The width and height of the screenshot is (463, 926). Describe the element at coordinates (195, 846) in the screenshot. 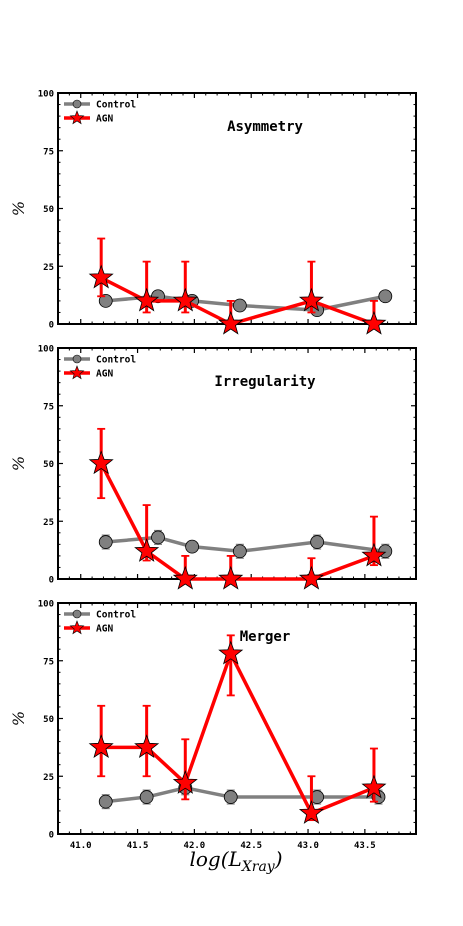

I see `x-tick-label: 42.0` at that location.